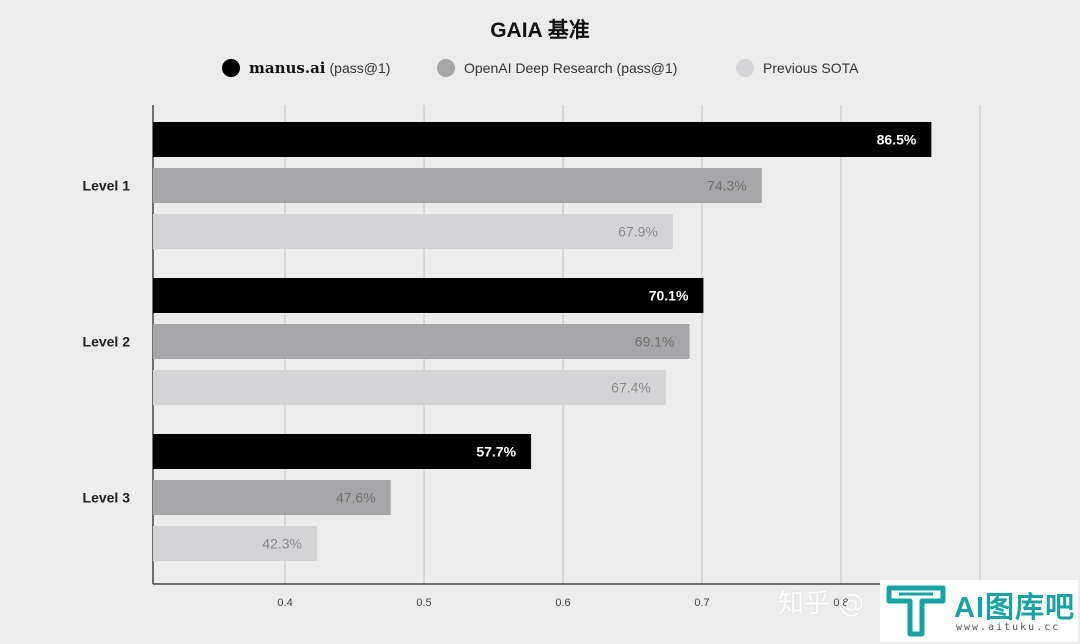  I want to click on chart-title: GAIA 基准, so click(540, 30).